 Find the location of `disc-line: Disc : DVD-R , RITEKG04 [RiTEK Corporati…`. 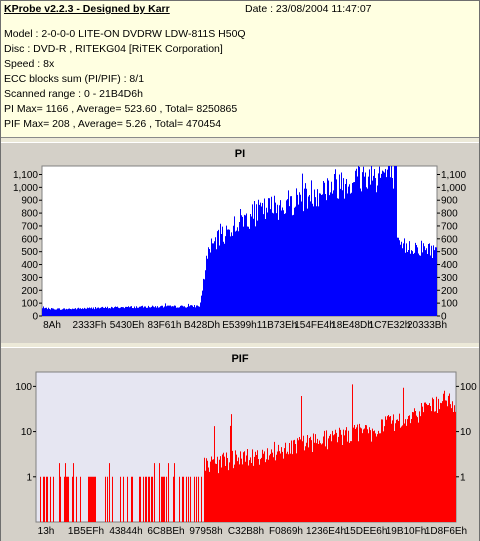

disc-line: Disc : DVD-R , RITEKG04 [RiTEK Corporati… is located at coordinates (113, 49).